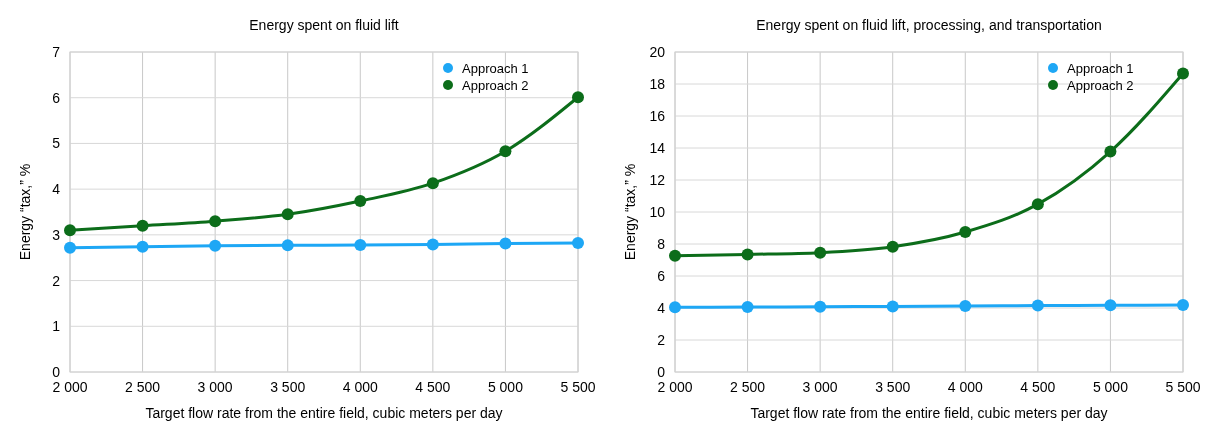  Describe the element at coordinates (56, 234) in the screenshot. I see `y-tick-label: 3` at that location.